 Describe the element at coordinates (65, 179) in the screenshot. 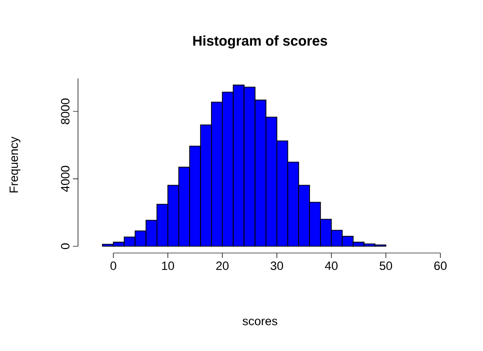

I see `y-tick-label: 4000` at that location.